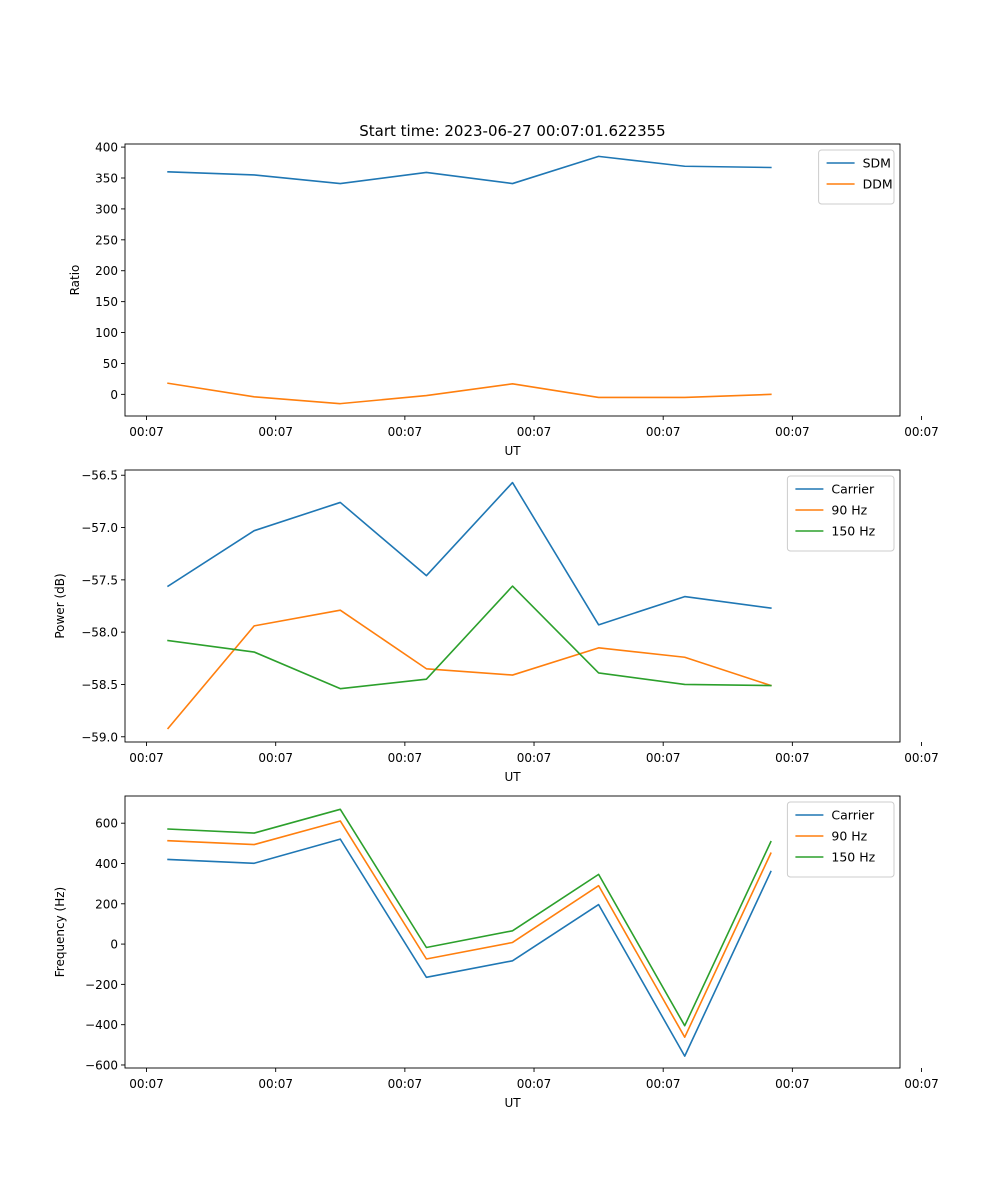 Image resolution: width=1000 pixels, height=1200 pixels. I want to click on y-tick-label: −200, so click(101, 985).